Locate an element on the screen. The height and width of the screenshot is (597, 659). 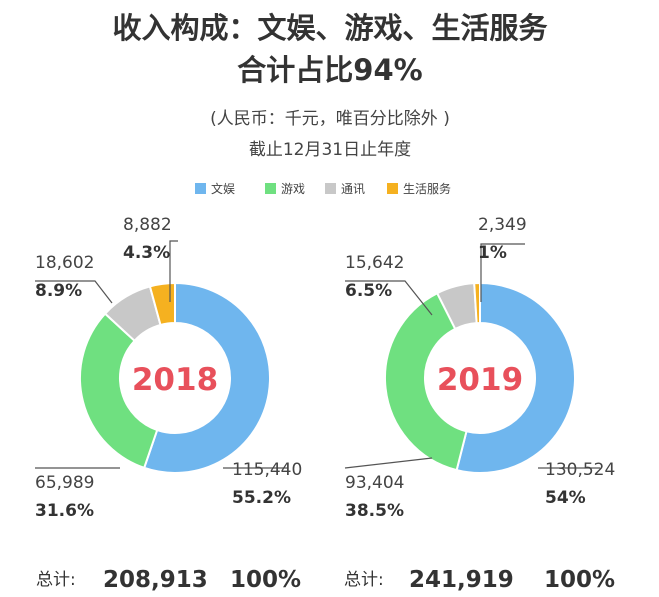
slice-life-services-2018 is located at coordinates (162, 304).